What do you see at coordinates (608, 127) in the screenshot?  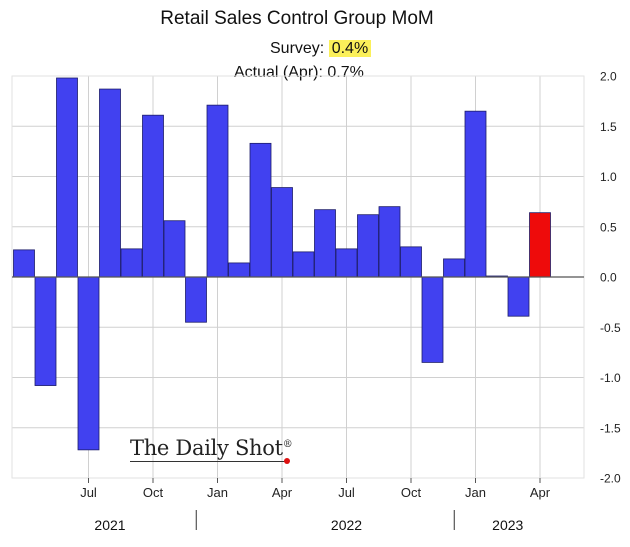 I see `y-tick-label: 1.5` at bounding box center [608, 127].